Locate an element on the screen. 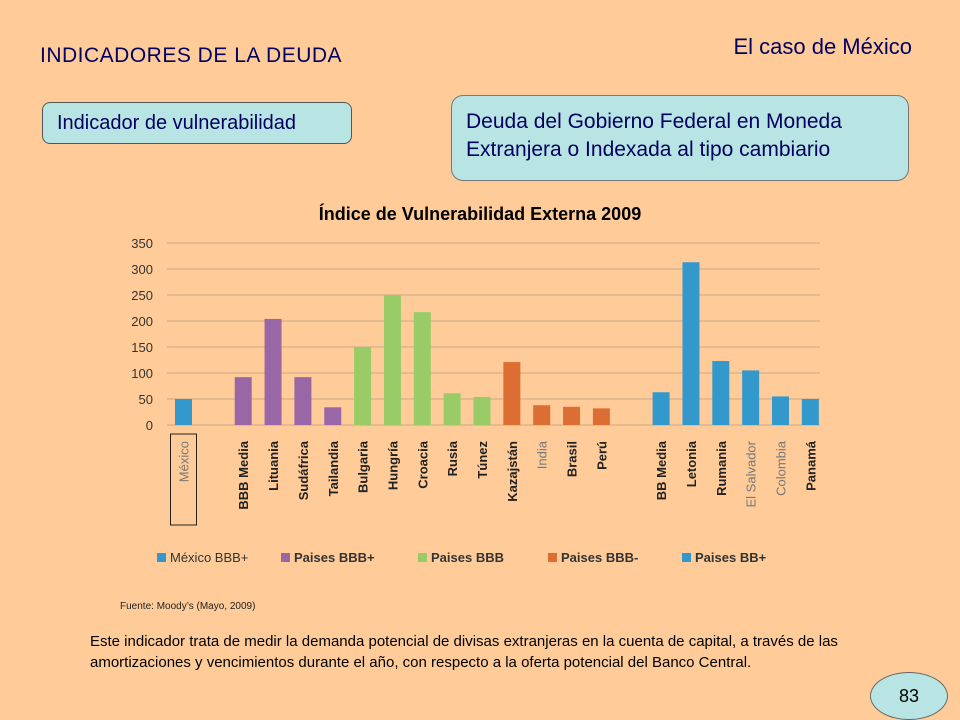 Image resolution: width=960 pixels, height=720 pixels. chart-title: Índice de Vulnerabilidad Externa 2009 is located at coordinates (480, 214).